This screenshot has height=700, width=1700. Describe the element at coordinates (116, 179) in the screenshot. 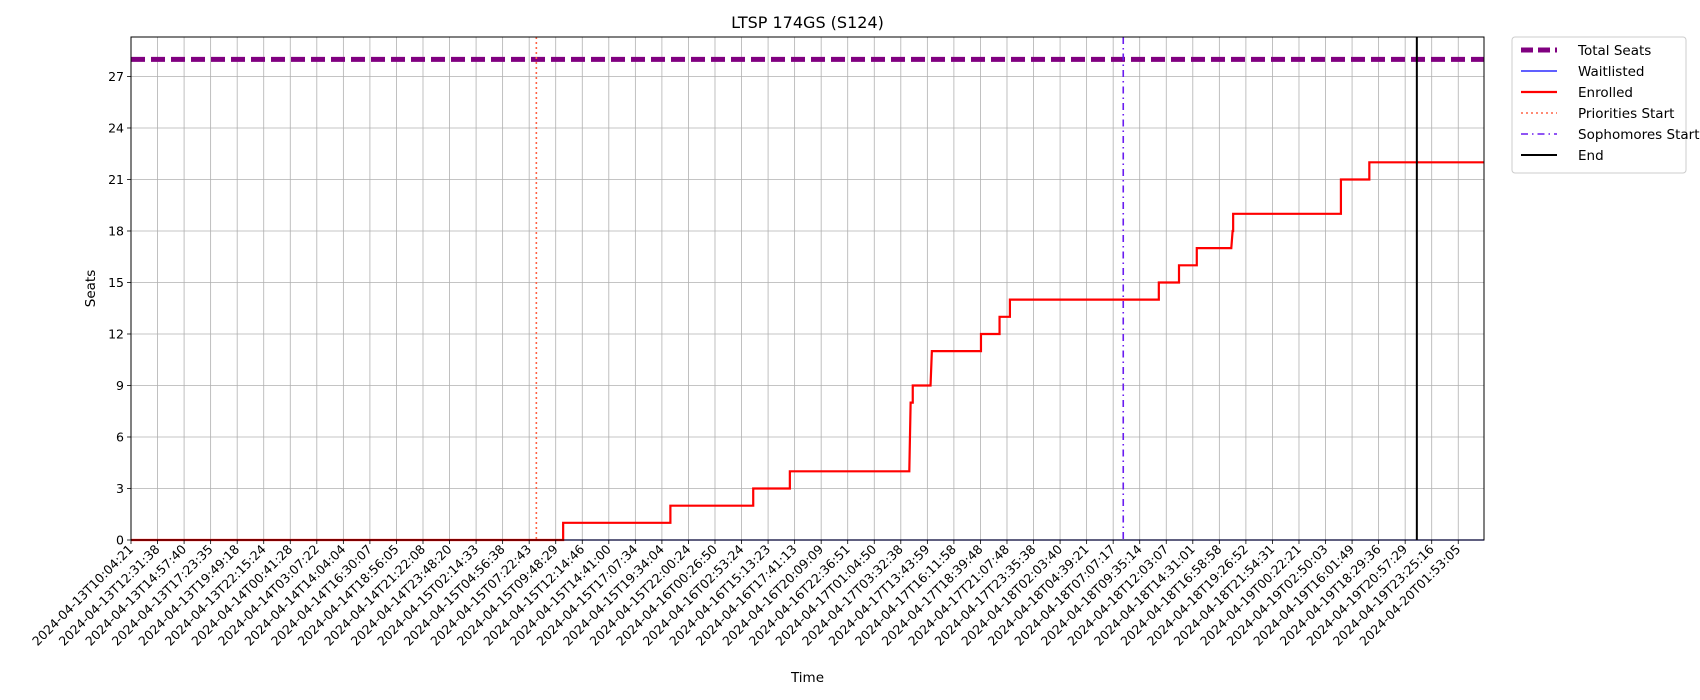

I see `y-tick-label: 21` at that location.